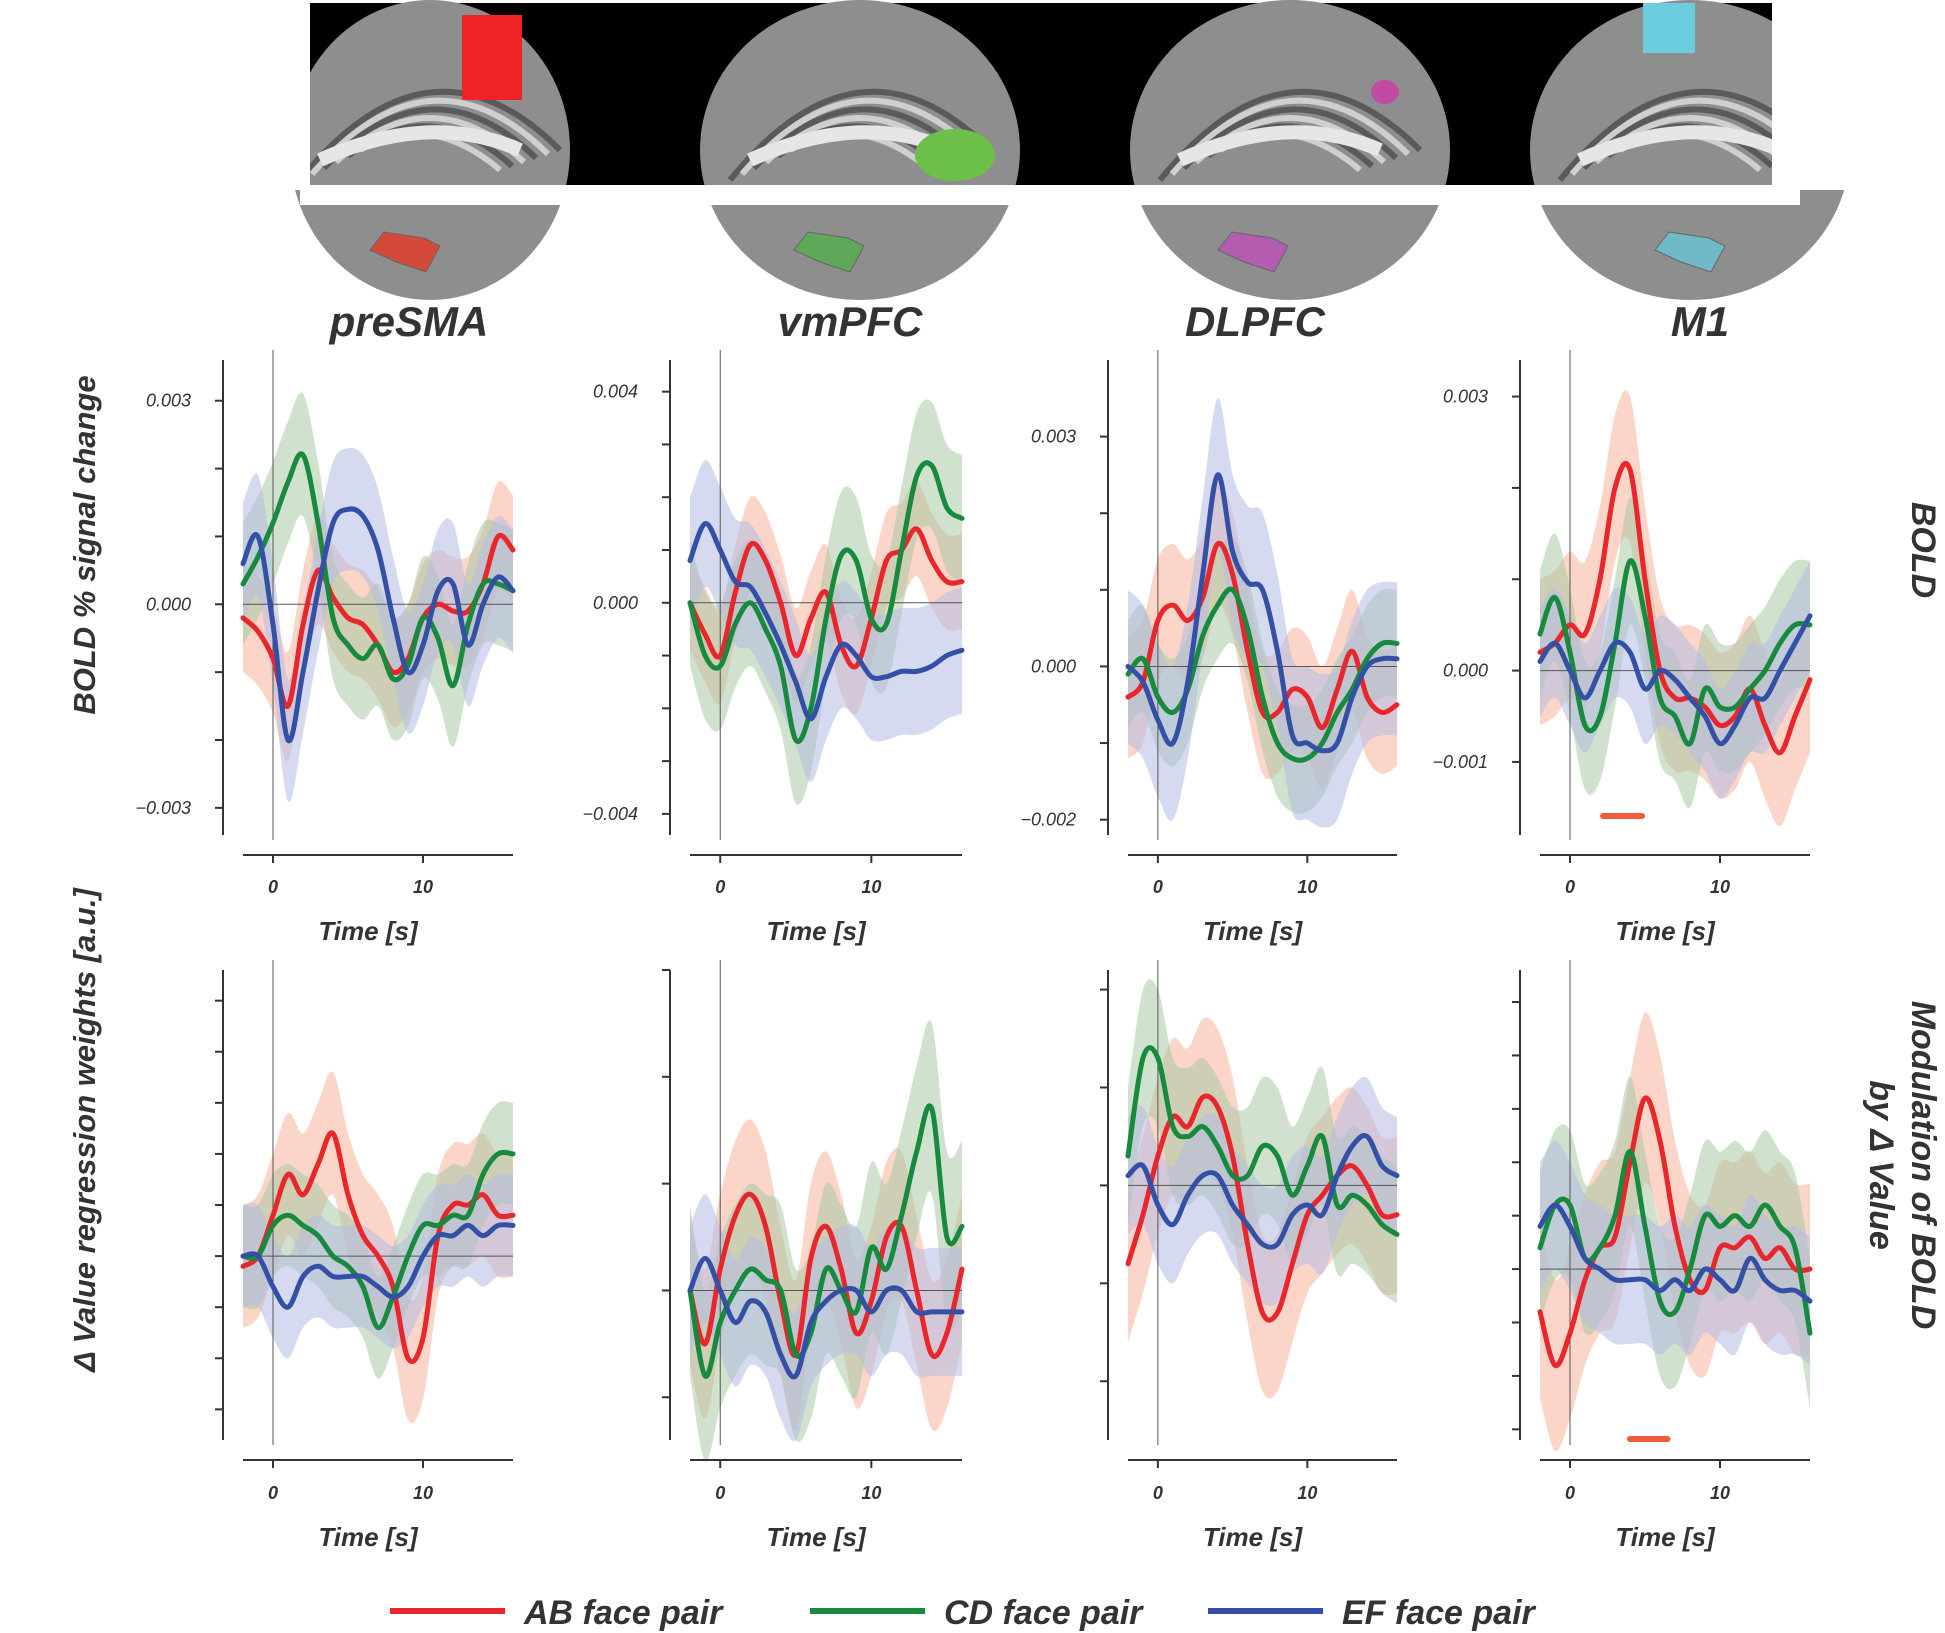 Image resolution: width=1945 pixels, height=1633 pixels. I want to click on y-tick-label: −0.004, so click(610, 814).